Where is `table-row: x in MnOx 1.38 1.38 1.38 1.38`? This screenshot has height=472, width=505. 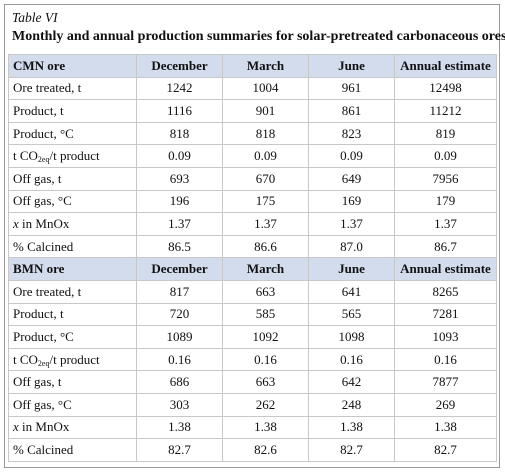 table-row: x in MnOx 1.38 1.38 1.38 1.38 is located at coordinates (252, 427).